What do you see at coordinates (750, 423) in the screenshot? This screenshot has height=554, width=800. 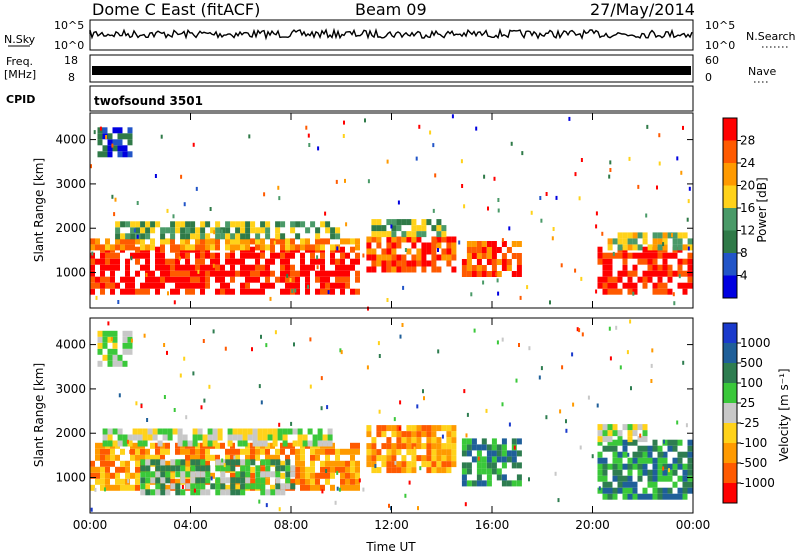 I see `colorbar-tick-label: -25` at bounding box center [750, 423].